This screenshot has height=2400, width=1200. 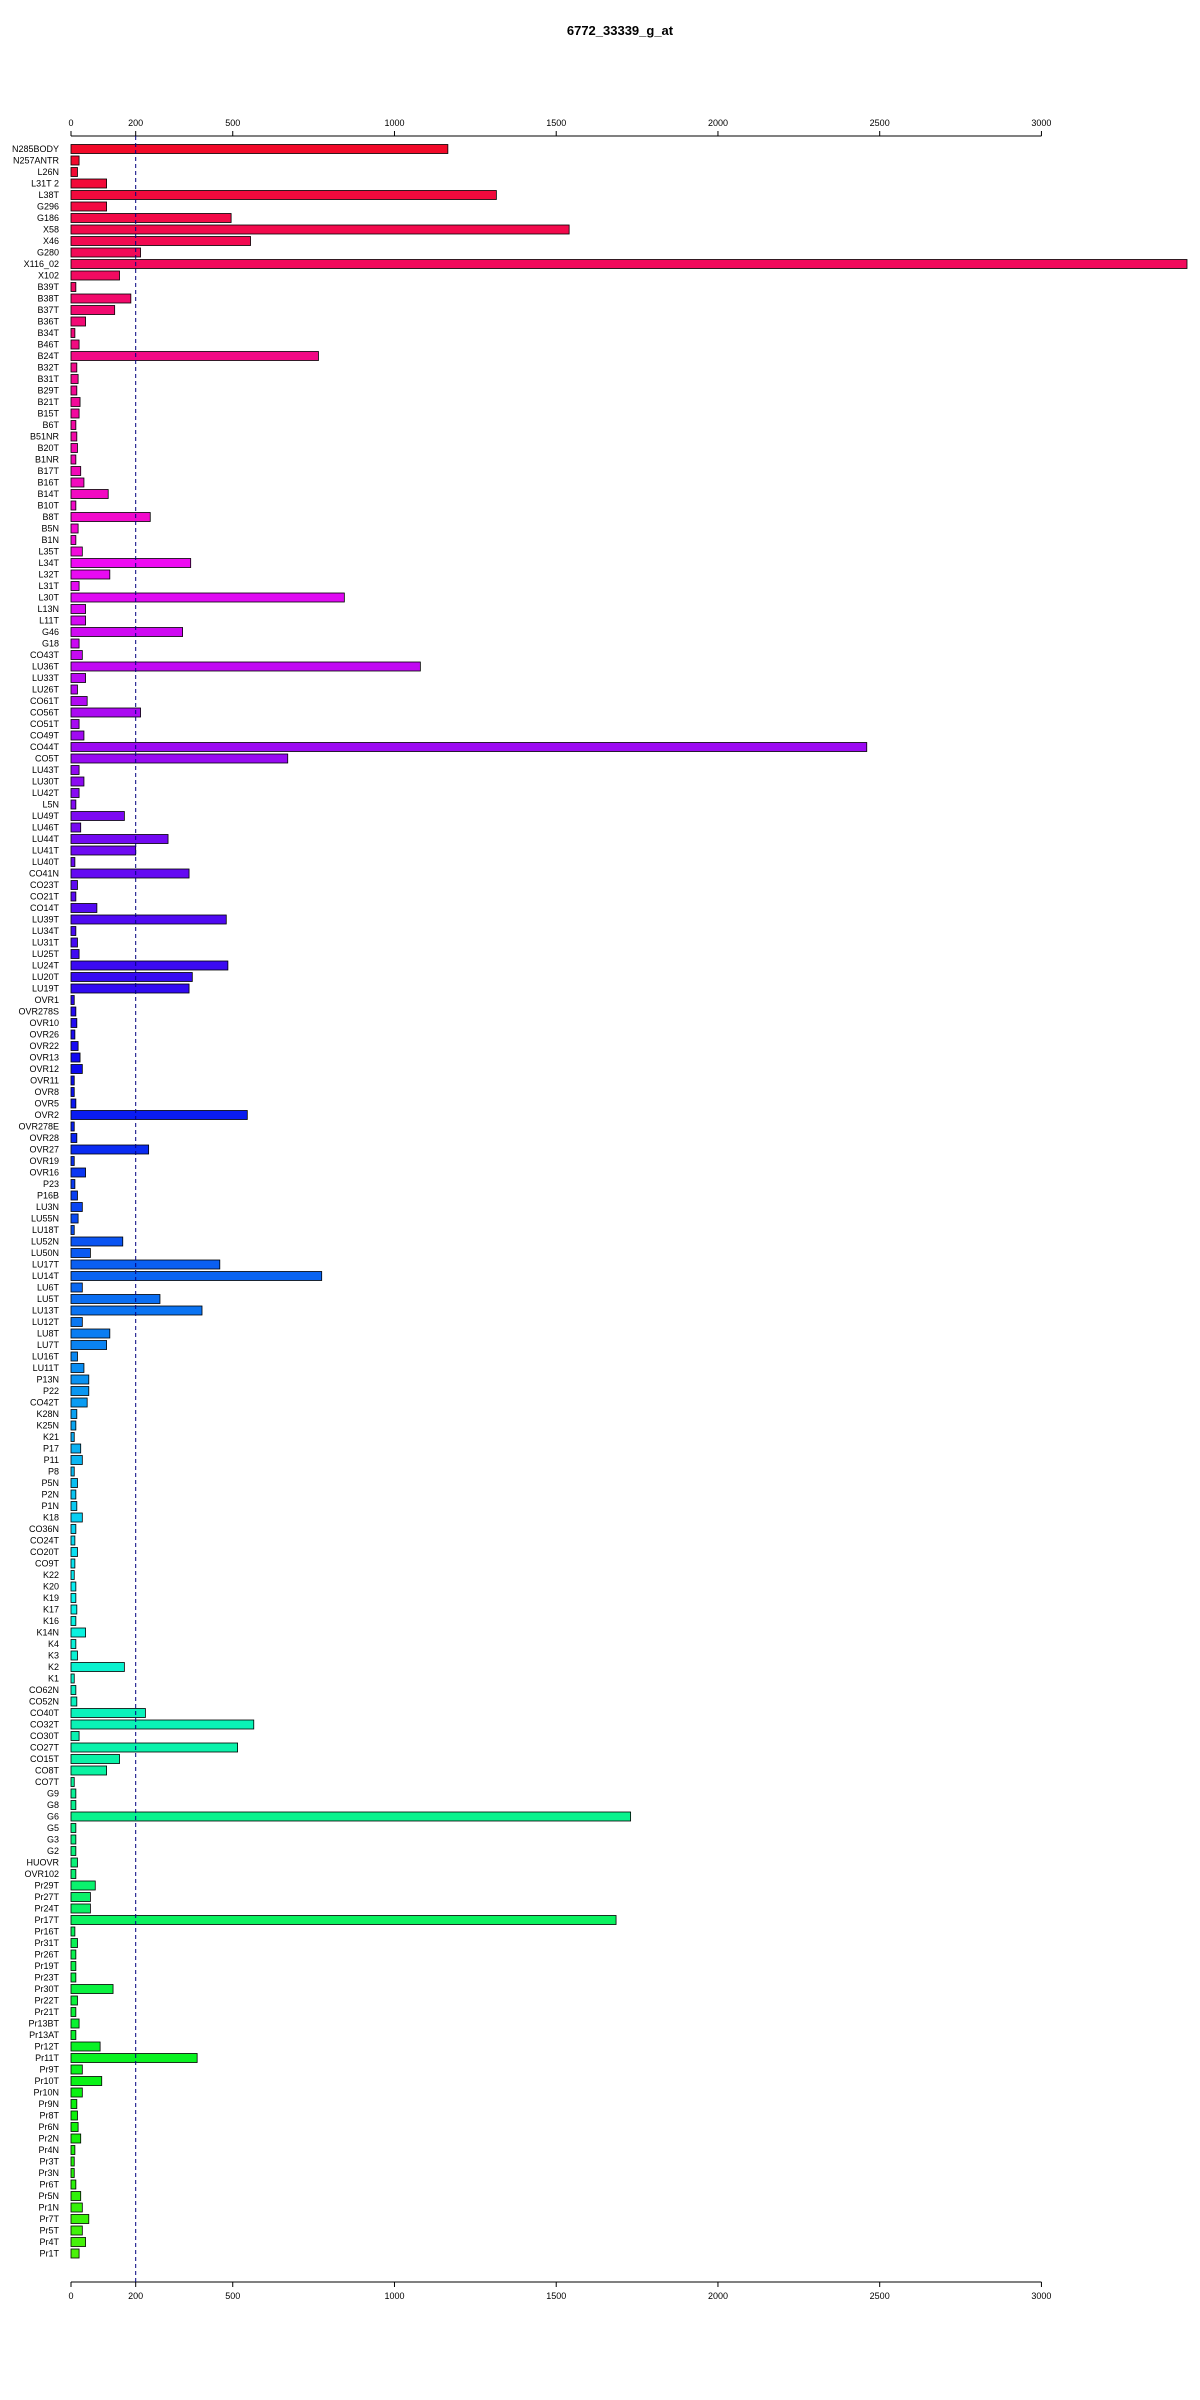 What do you see at coordinates (48, 471) in the screenshot?
I see `category-label: B17T` at bounding box center [48, 471].